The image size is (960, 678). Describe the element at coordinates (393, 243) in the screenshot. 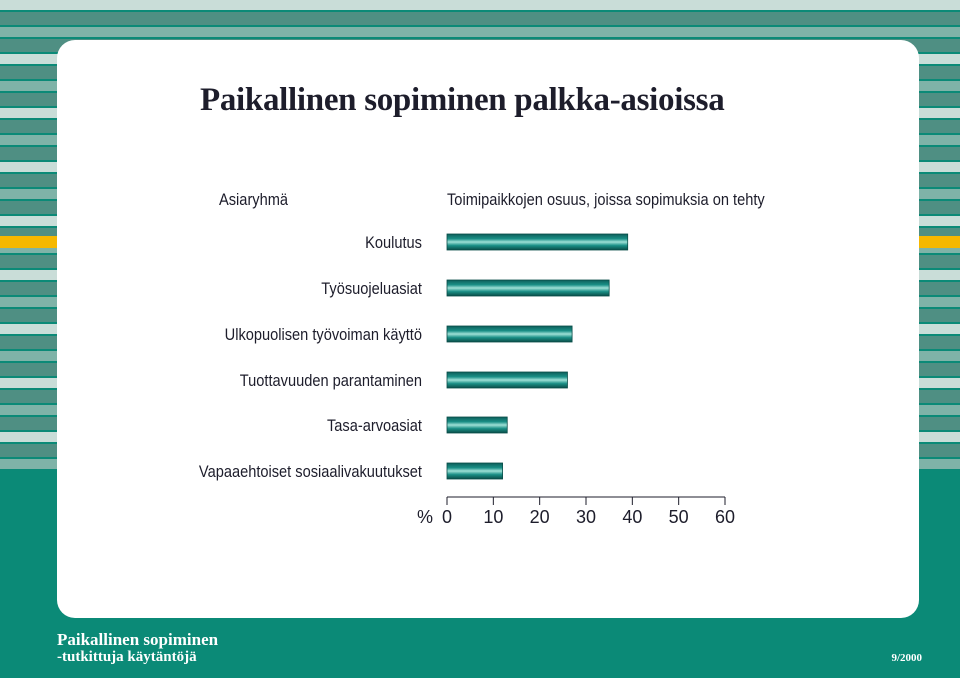

I see `category-label: Koulutus` at that location.